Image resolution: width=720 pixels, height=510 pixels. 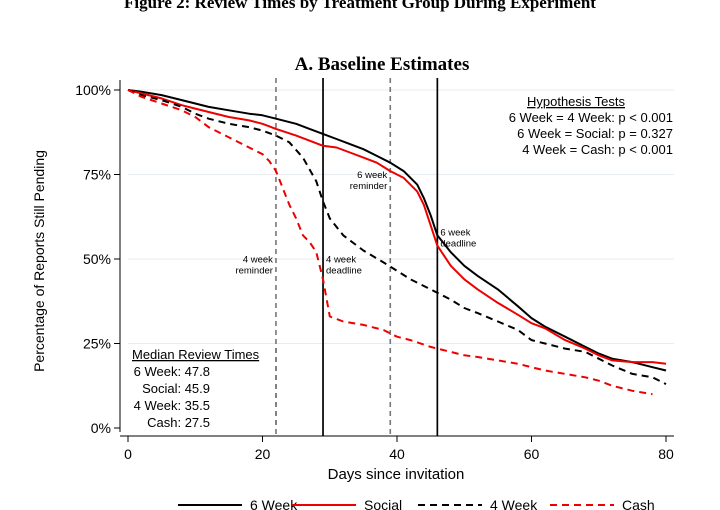 What do you see at coordinates (274, 503) in the screenshot?
I see `legend-label: 6 Week` at bounding box center [274, 503].